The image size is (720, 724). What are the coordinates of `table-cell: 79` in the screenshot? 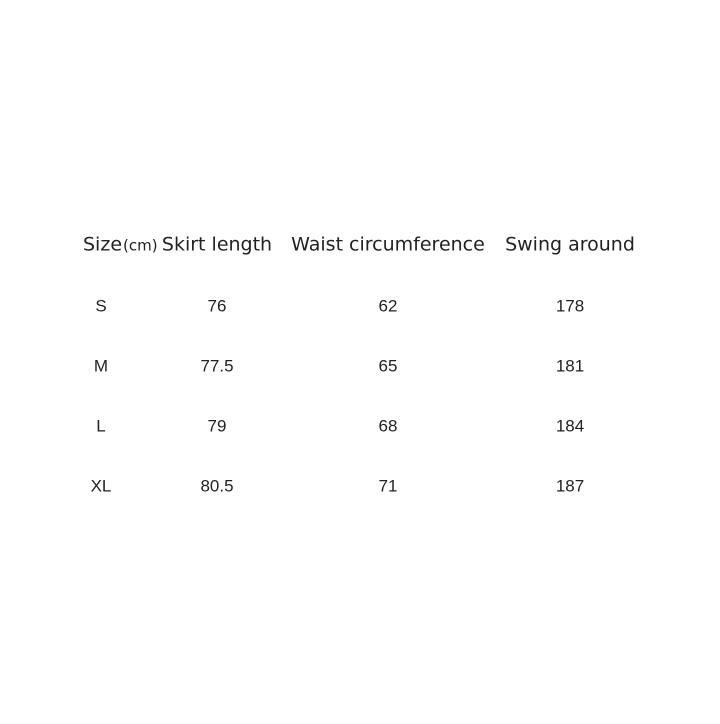 It's located at (217, 425).